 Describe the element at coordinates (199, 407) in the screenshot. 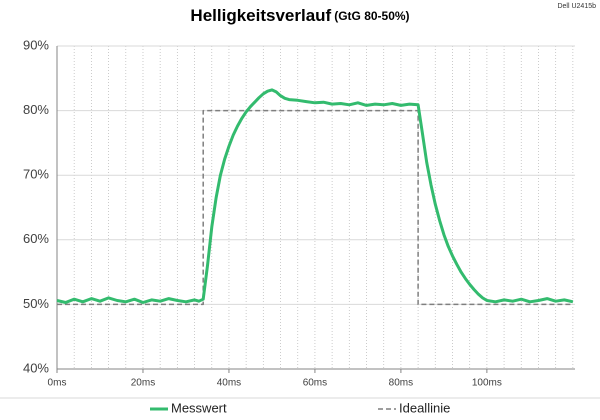

I see `legend-label: Messwert` at that location.